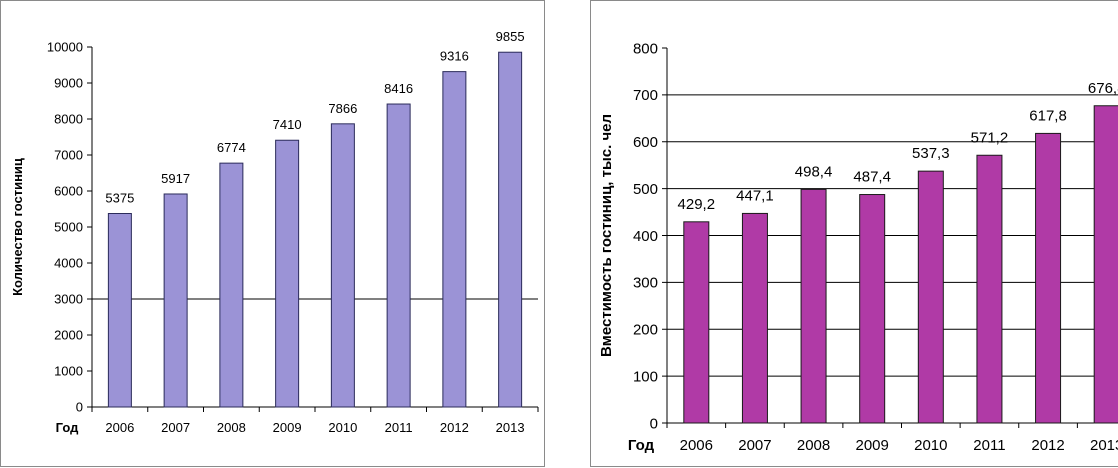 This screenshot has width=1118, height=468. Describe the element at coordinates (755, 195) in the screenshot. I see `data-label-2007: 447,1` at that location.